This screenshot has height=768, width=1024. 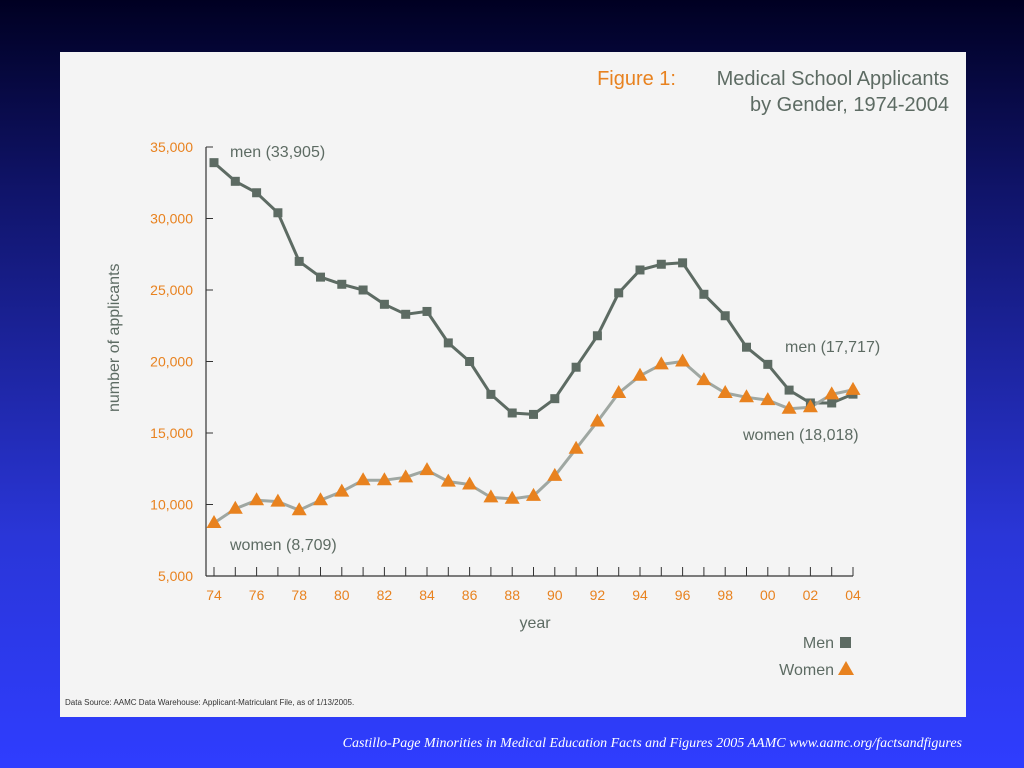 What do you see at coordinates (833, 79) in the screenshot?
I see `title-line-1: Medical School Applicants` at bounding box center [833, 79].